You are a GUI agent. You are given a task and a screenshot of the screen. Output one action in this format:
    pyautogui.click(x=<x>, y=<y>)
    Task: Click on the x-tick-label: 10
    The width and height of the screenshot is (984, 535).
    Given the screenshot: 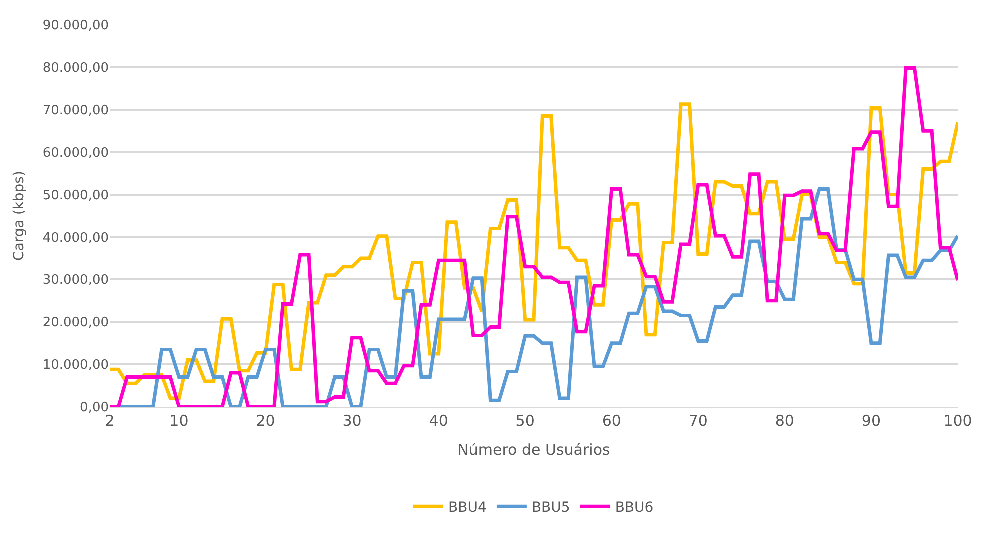 What is the action you would take?
    pyautogui.click(x=179, y=421)
    